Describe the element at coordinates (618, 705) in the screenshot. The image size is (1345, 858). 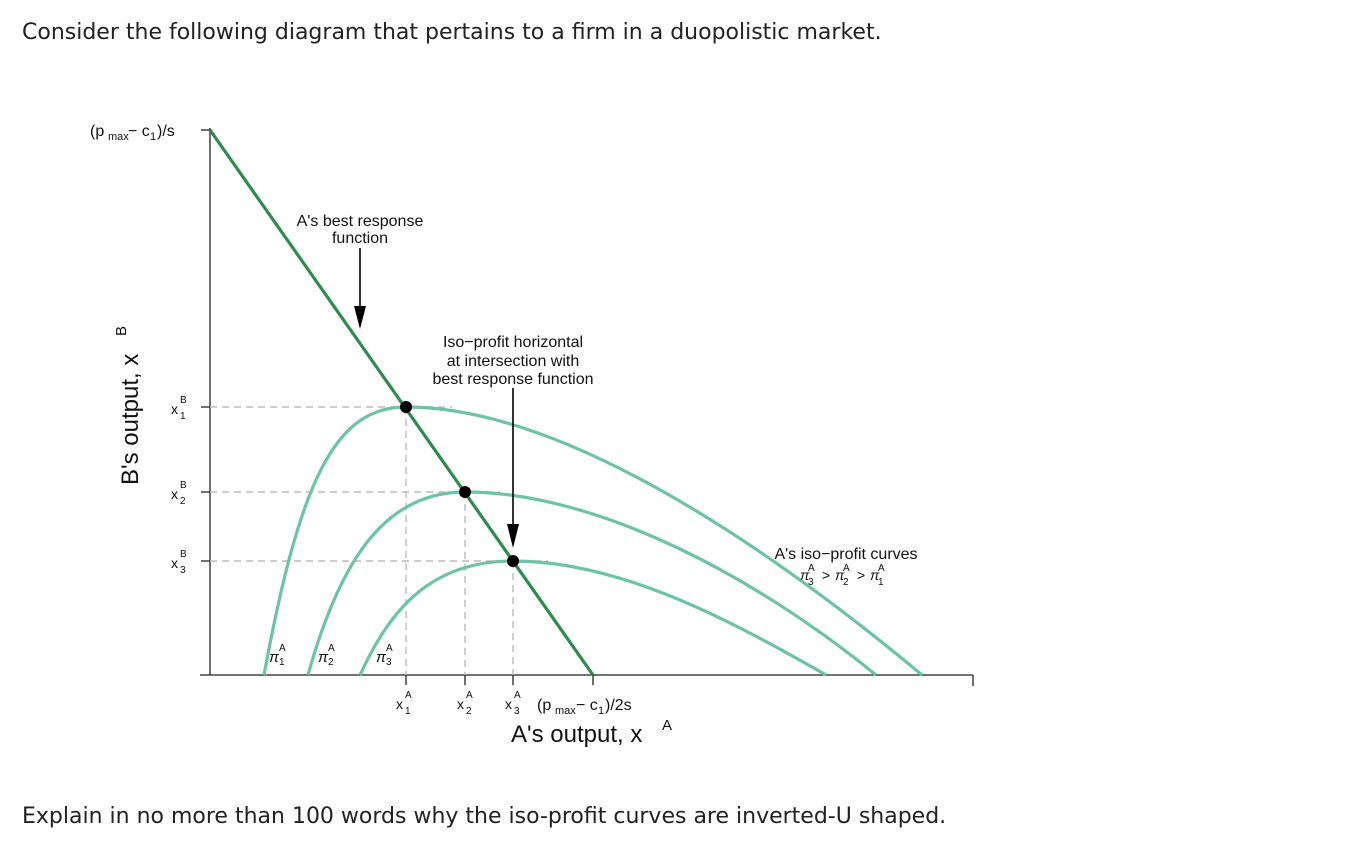
I see `svg-text: )/2s` at that location.